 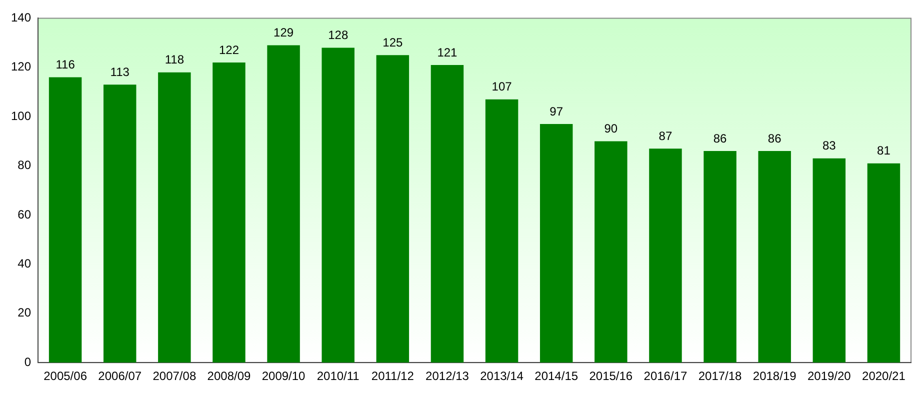 What do you see at coordinates (229, 49) in the screenshot?
I see `data-label: 122` at bounding box center [229, 49].